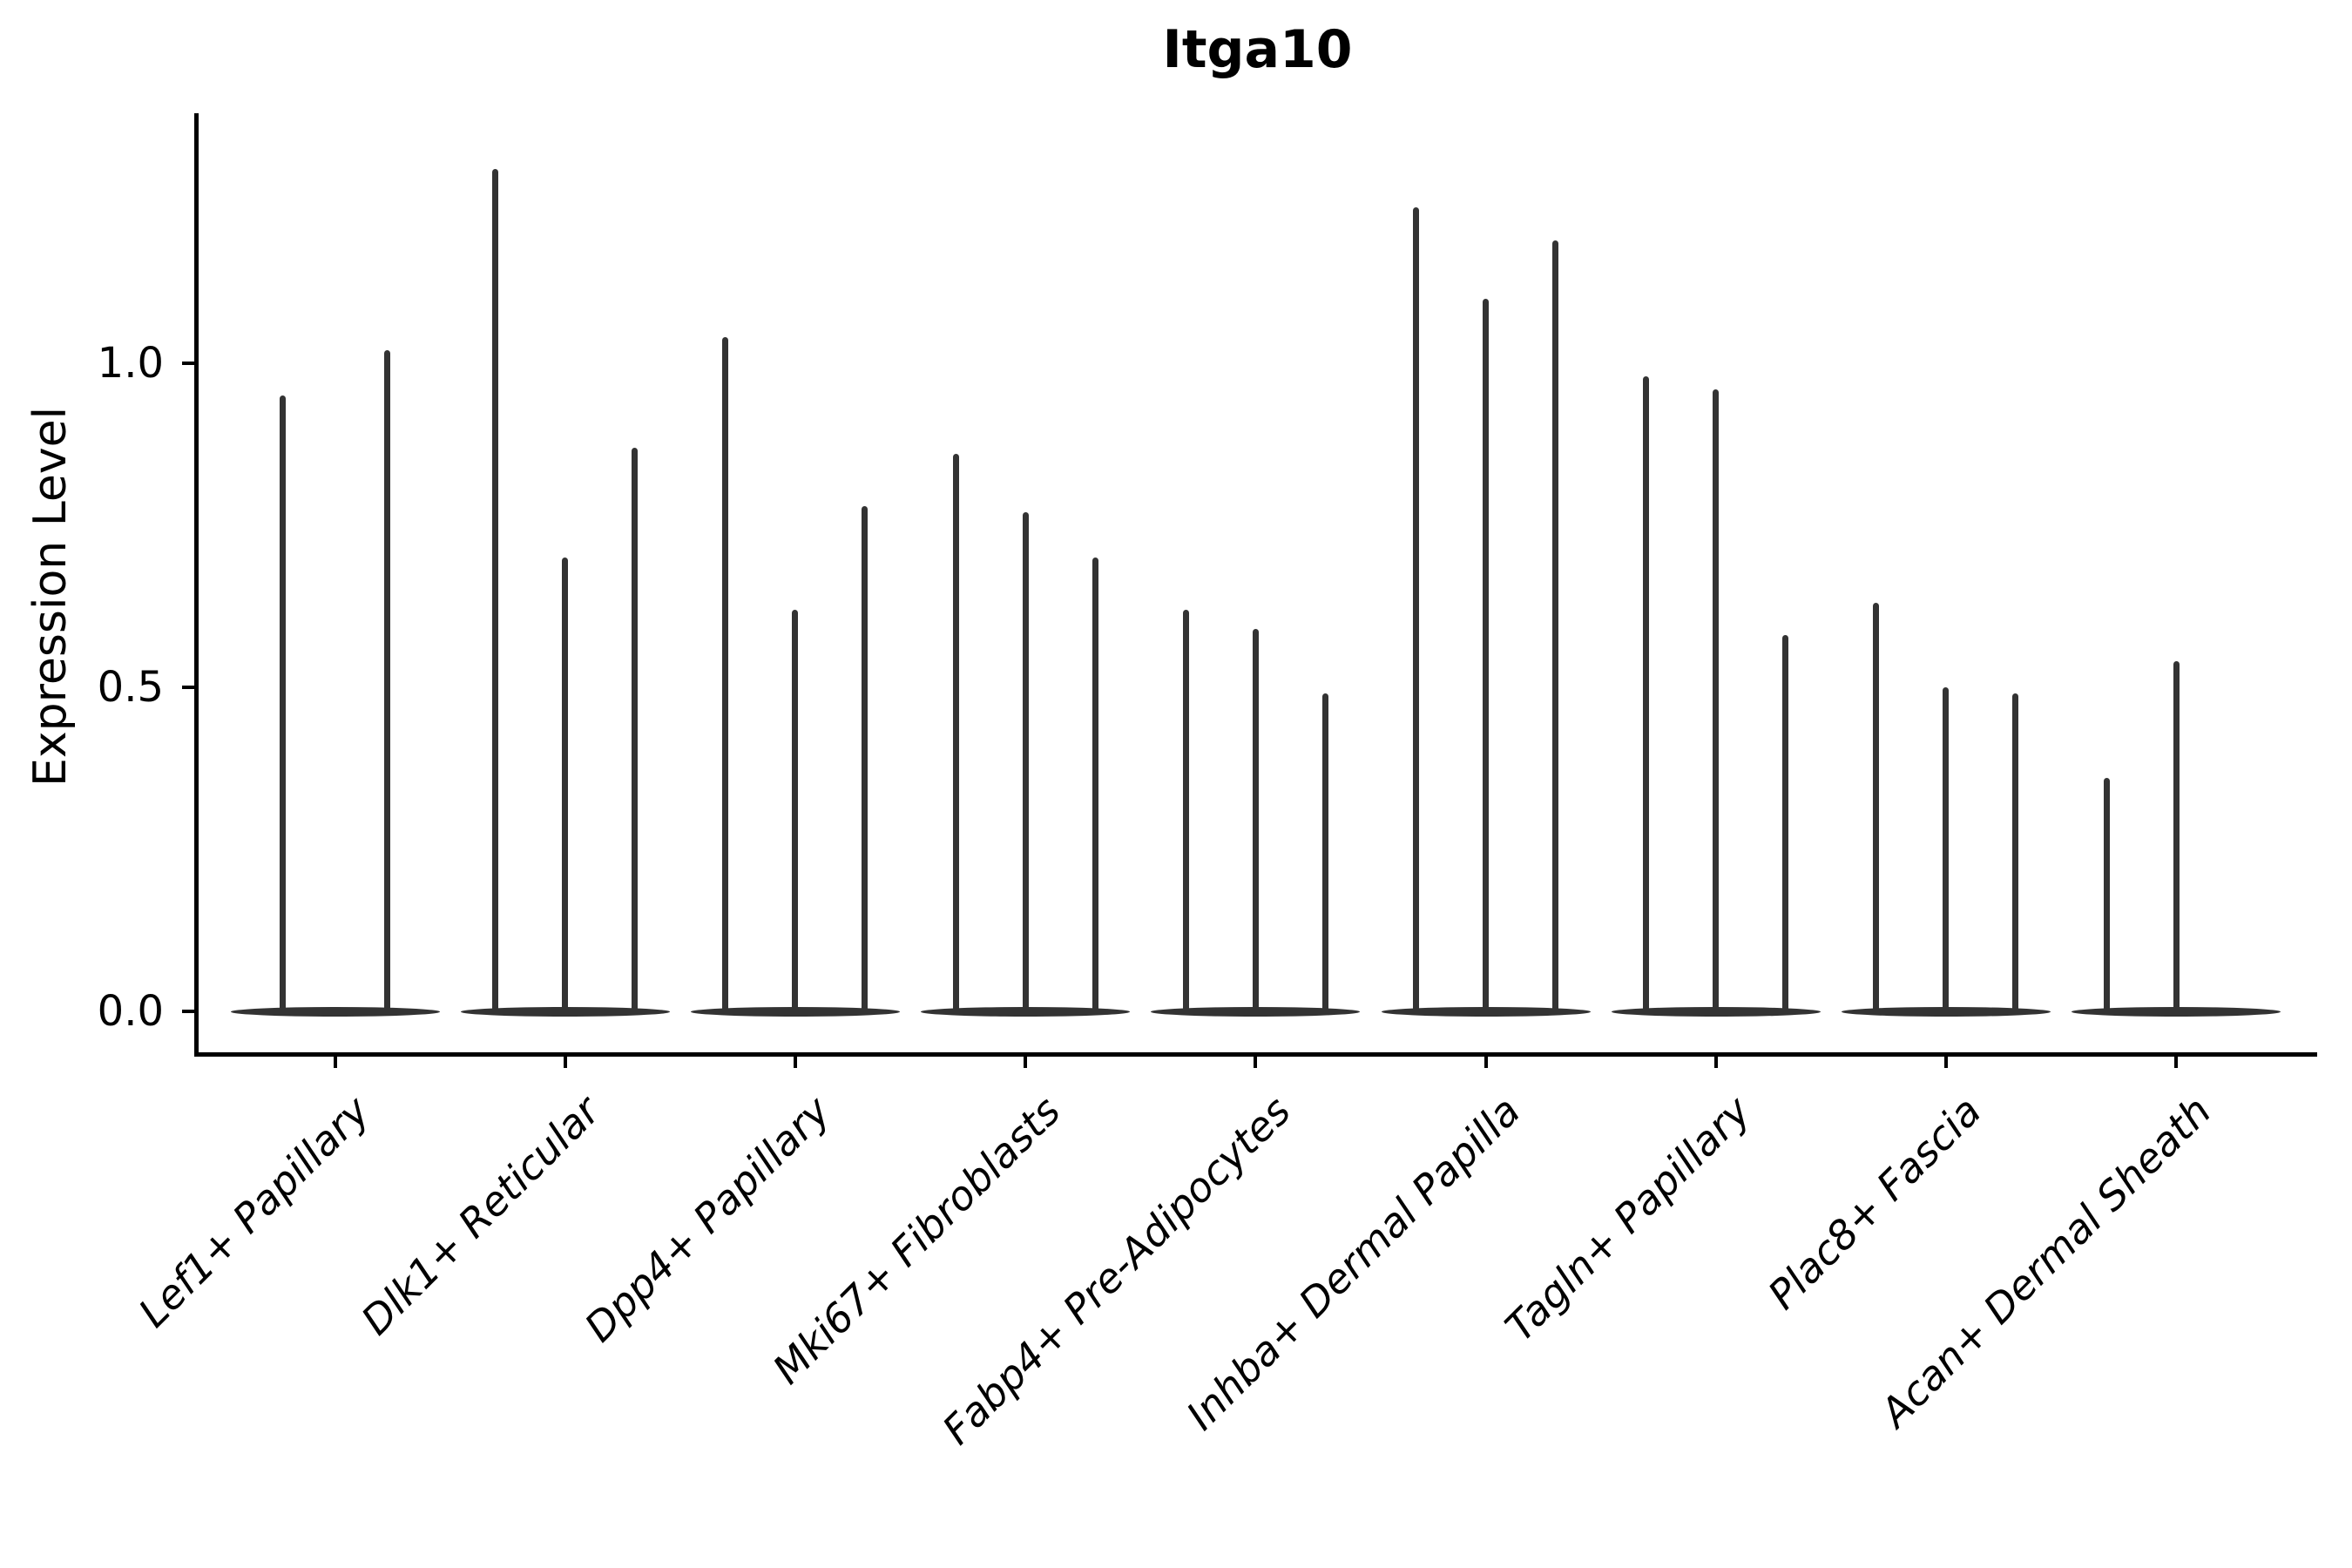  Describe the element at coordinates (1874, 1203) in the screenshot. I see `x-tick-label: Plac8+ Fascia` at that location.